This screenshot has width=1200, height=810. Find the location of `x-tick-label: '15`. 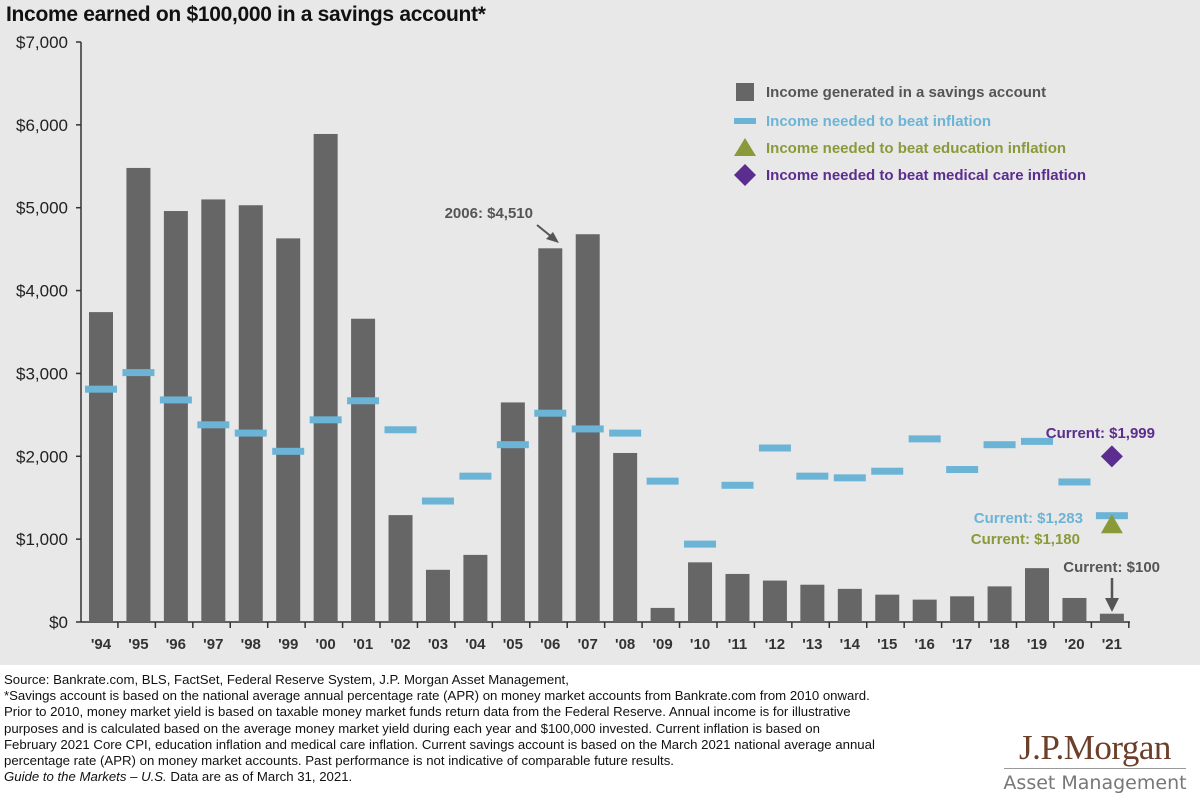

x-tick-label: '15 is located at coordinates (887, 644).